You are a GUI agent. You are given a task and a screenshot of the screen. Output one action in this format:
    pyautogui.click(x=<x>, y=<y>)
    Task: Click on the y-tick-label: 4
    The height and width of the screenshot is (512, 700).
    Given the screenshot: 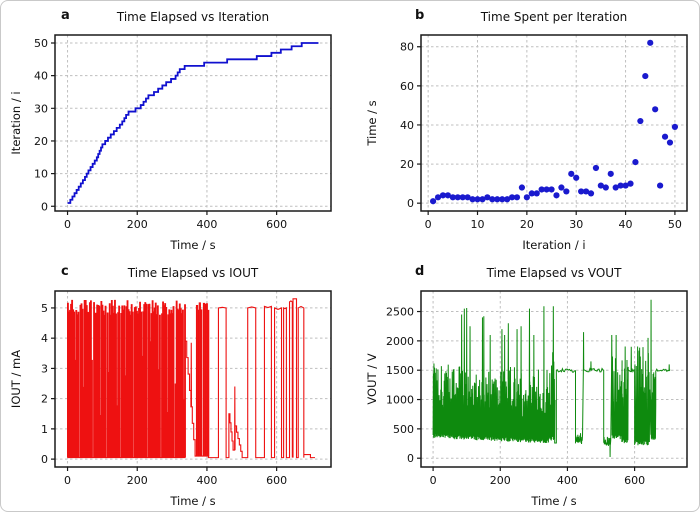 What is the action you would take?
    pyautogui.click(x=44, y=338)
    